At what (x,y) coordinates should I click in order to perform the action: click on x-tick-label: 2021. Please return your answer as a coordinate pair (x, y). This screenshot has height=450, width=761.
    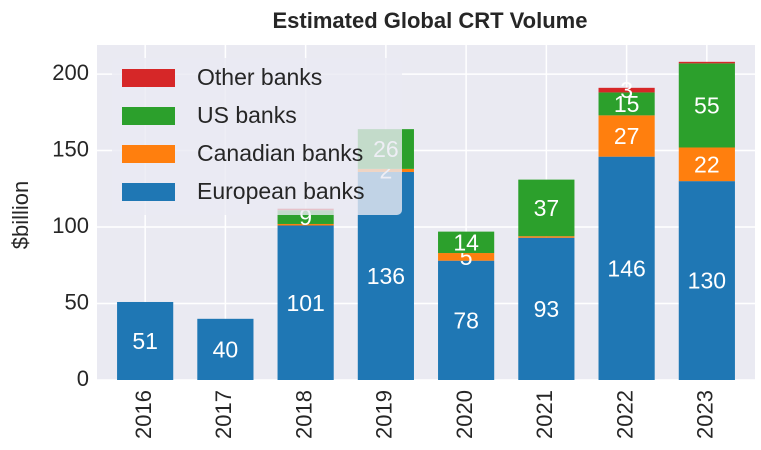
    Looking at the image, I should click on (544, 414).